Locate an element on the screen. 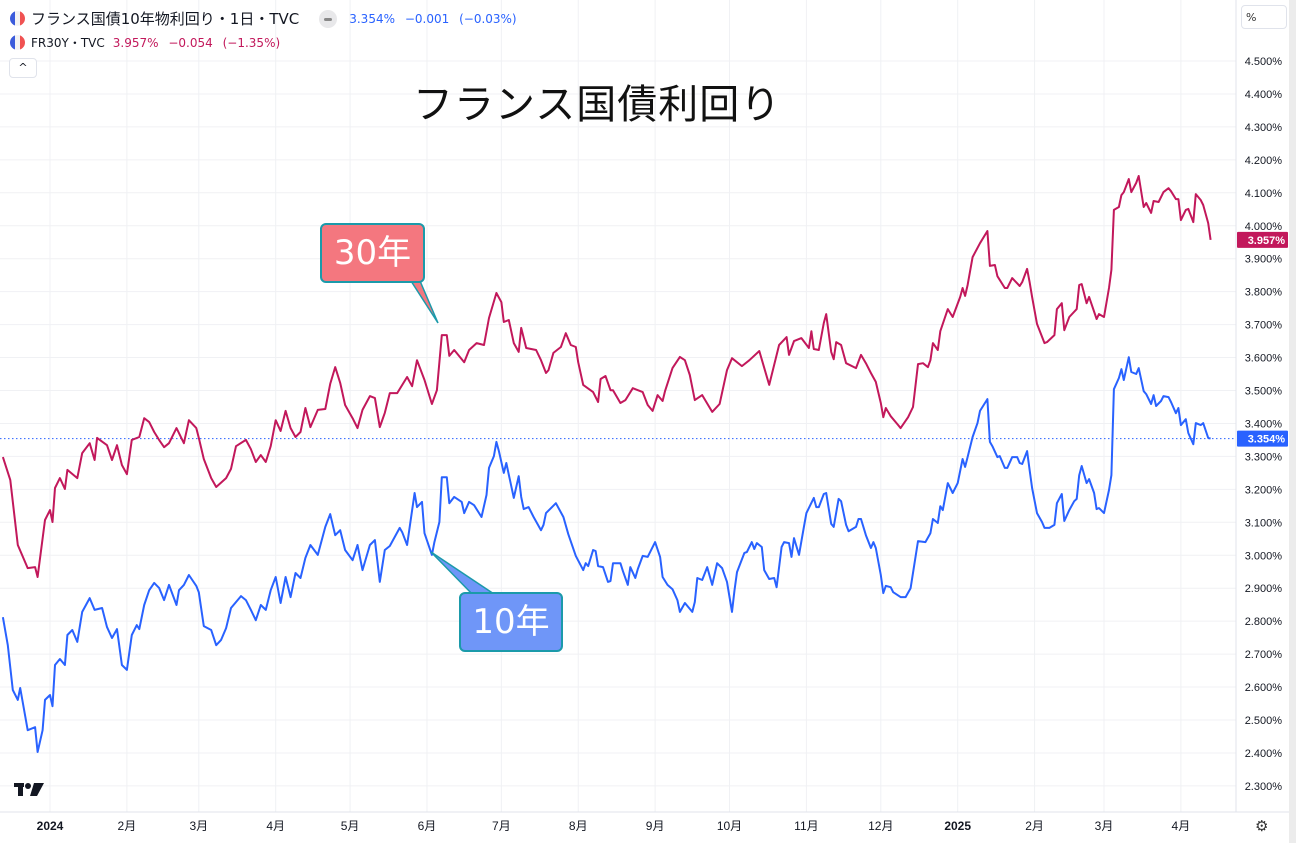 This screenshot has height=843, width=1296. time-tick-label: 6月 is located at coordinates (427, 826).